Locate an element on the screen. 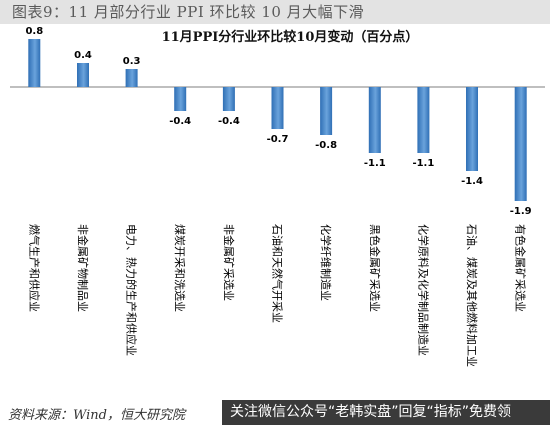 The image size is (550, 425). source-note: 资料来源：Wind，恒大研究院 is located at coordinates (96, 415).